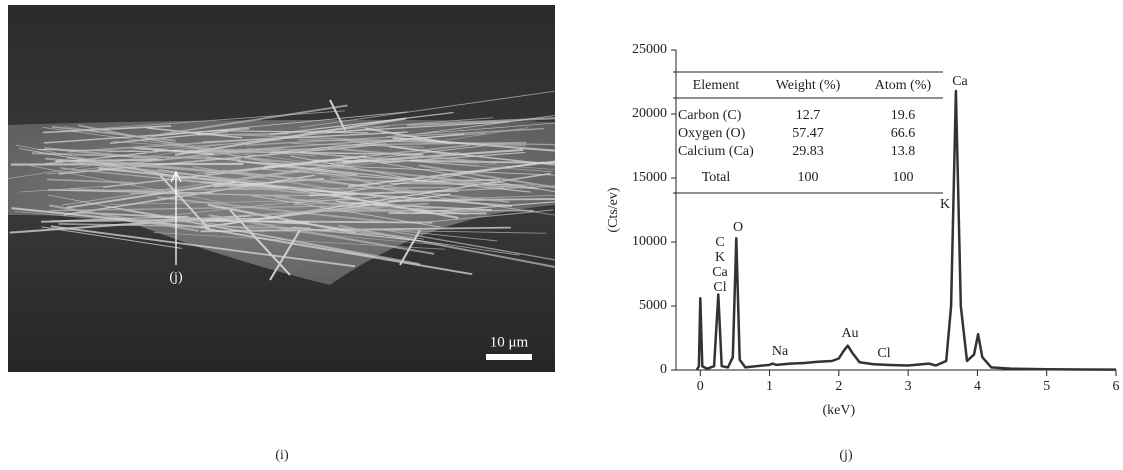 This screenshot has width=1123, height=470. I want to click on y-tick-label: 25000, so click(649, 49).